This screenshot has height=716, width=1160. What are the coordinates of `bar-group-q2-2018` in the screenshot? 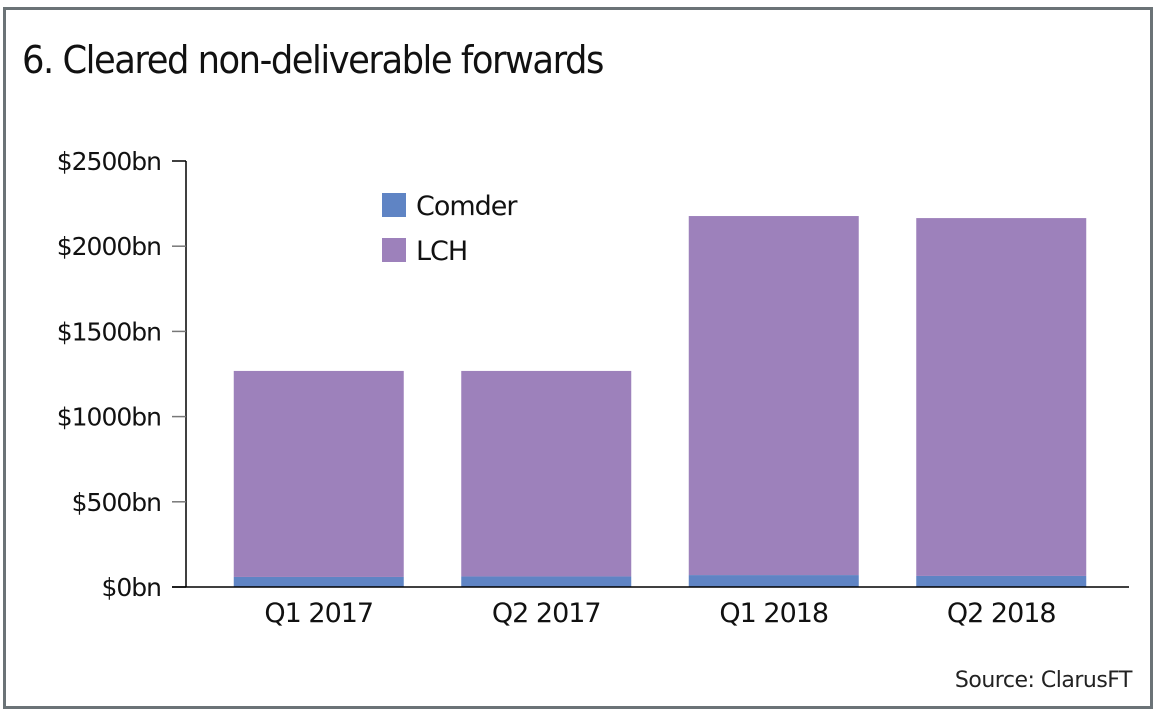 It's located at (1001, 402).